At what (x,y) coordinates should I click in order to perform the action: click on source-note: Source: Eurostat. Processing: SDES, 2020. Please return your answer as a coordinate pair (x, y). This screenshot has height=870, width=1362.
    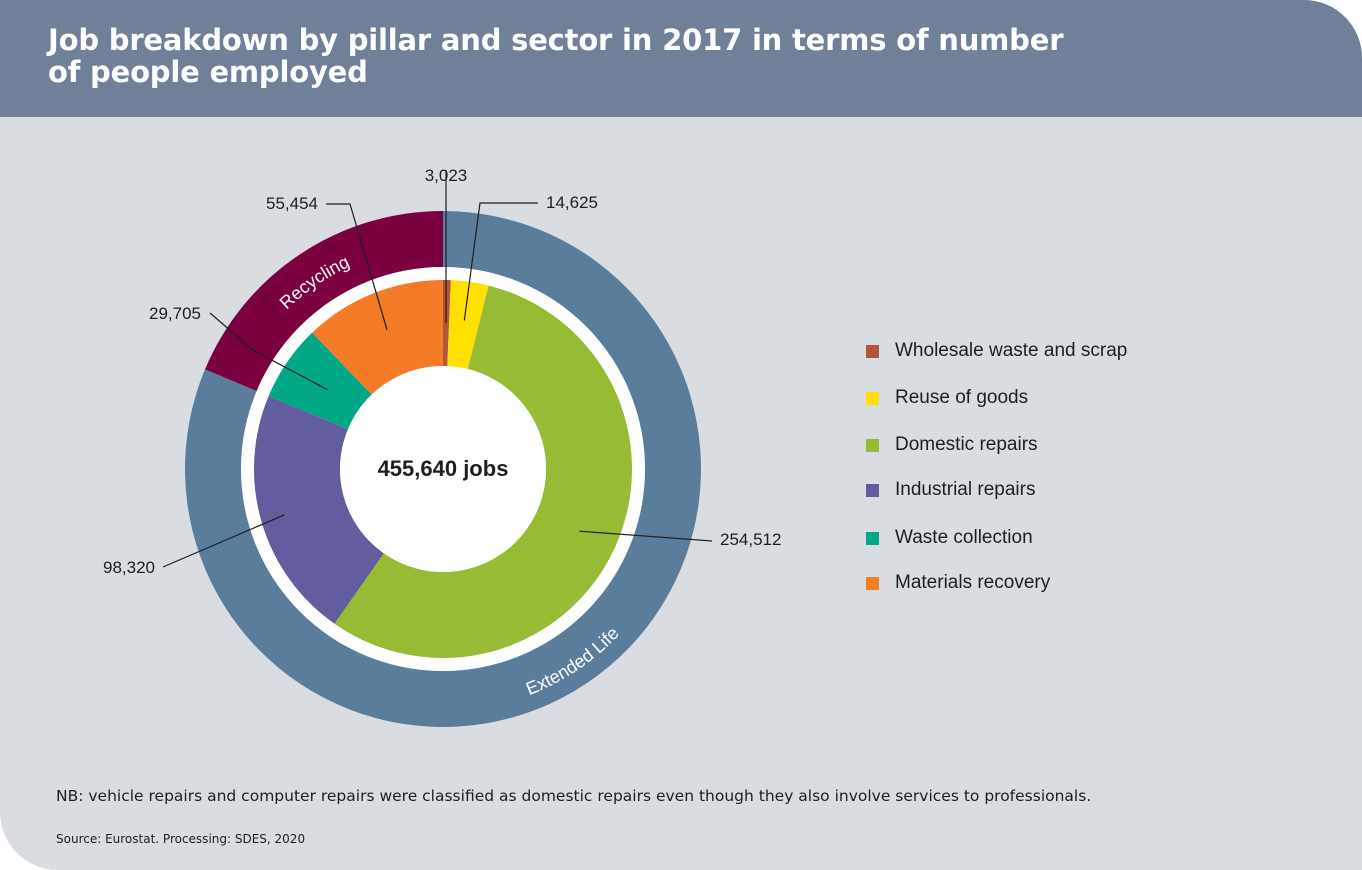
    Looking at the image, I should click on (181, 839).